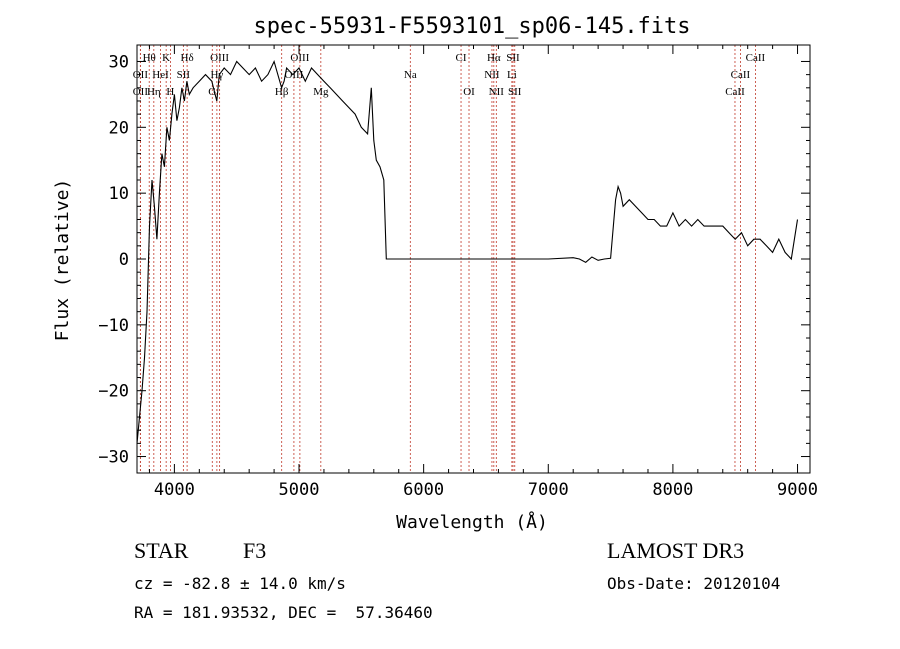  Describe the element at coordinates (240, 583) in the screenshot. I see `redshift-cz: cz = -82.8 ± 14.0 km/s` at that location.